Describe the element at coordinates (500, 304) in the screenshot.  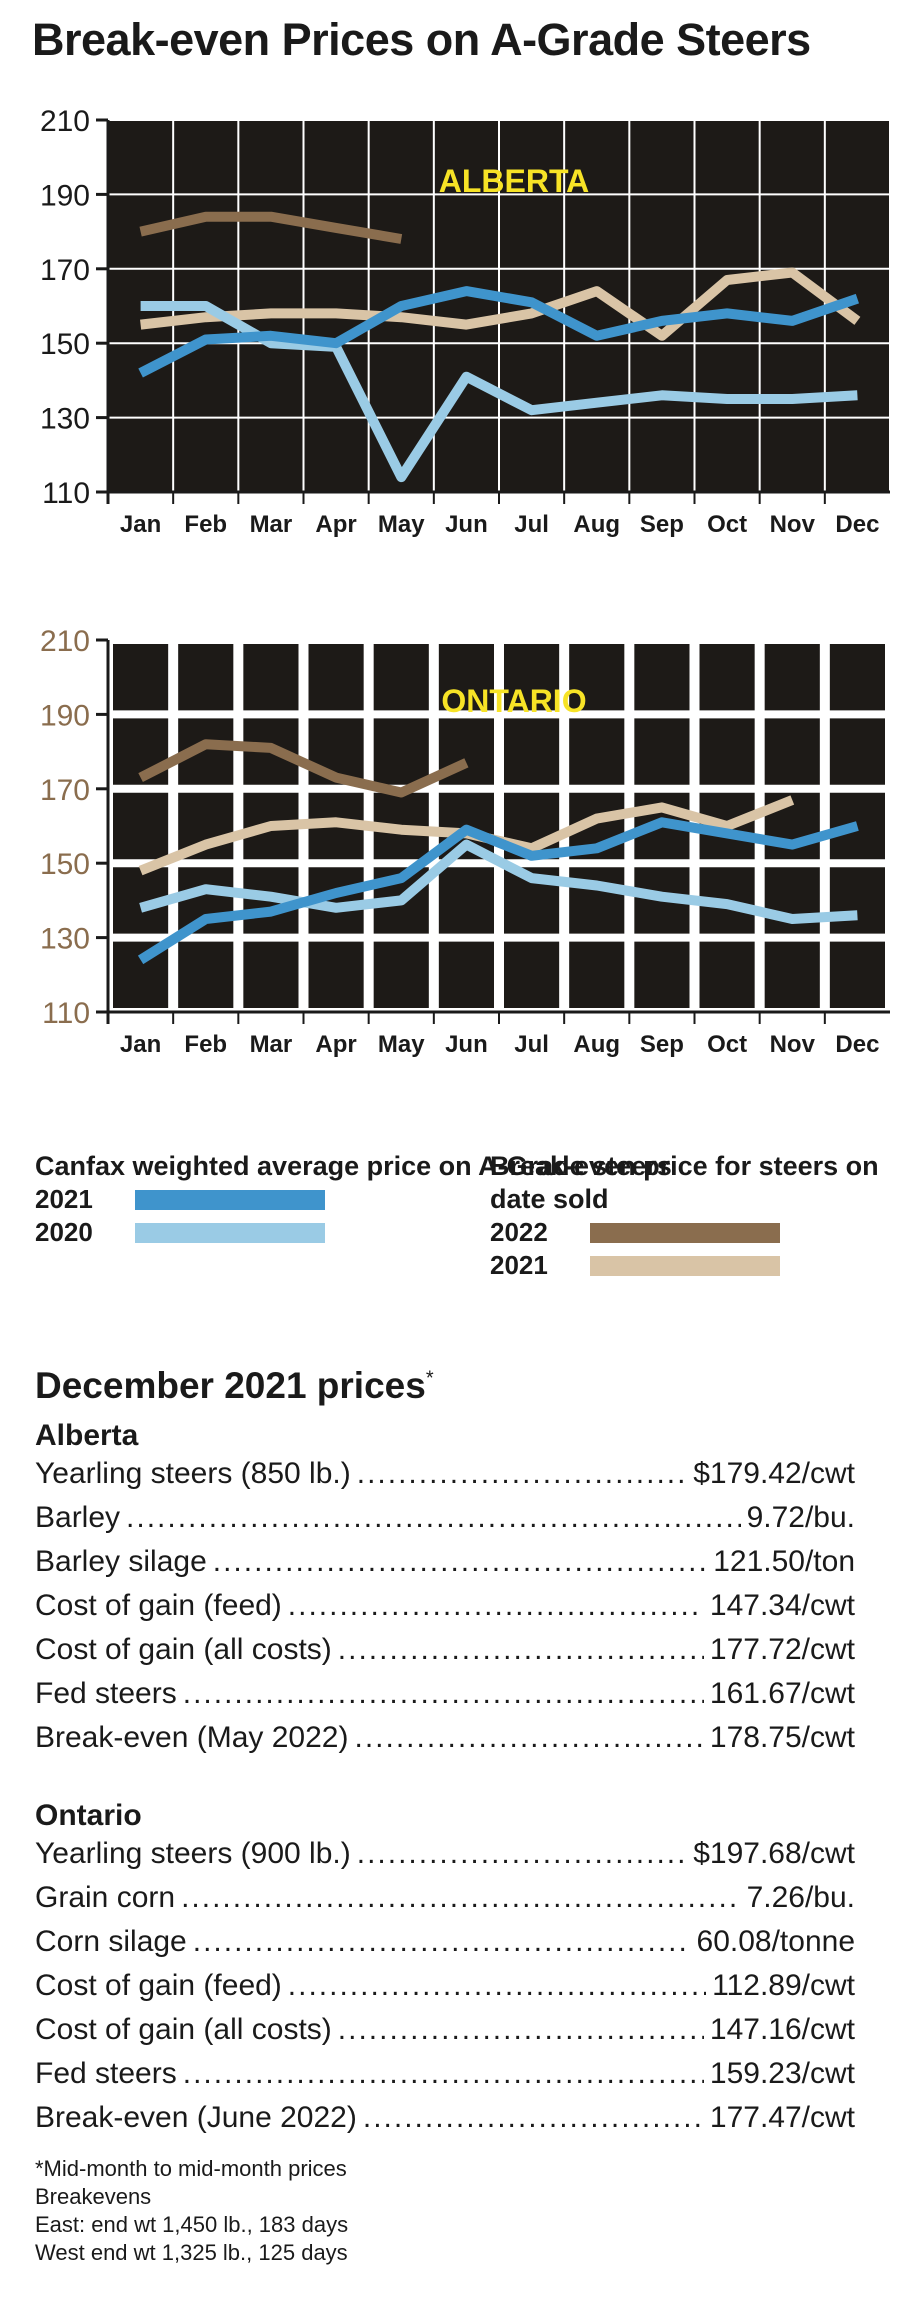
I see `breakeven-2021-line` at that location.